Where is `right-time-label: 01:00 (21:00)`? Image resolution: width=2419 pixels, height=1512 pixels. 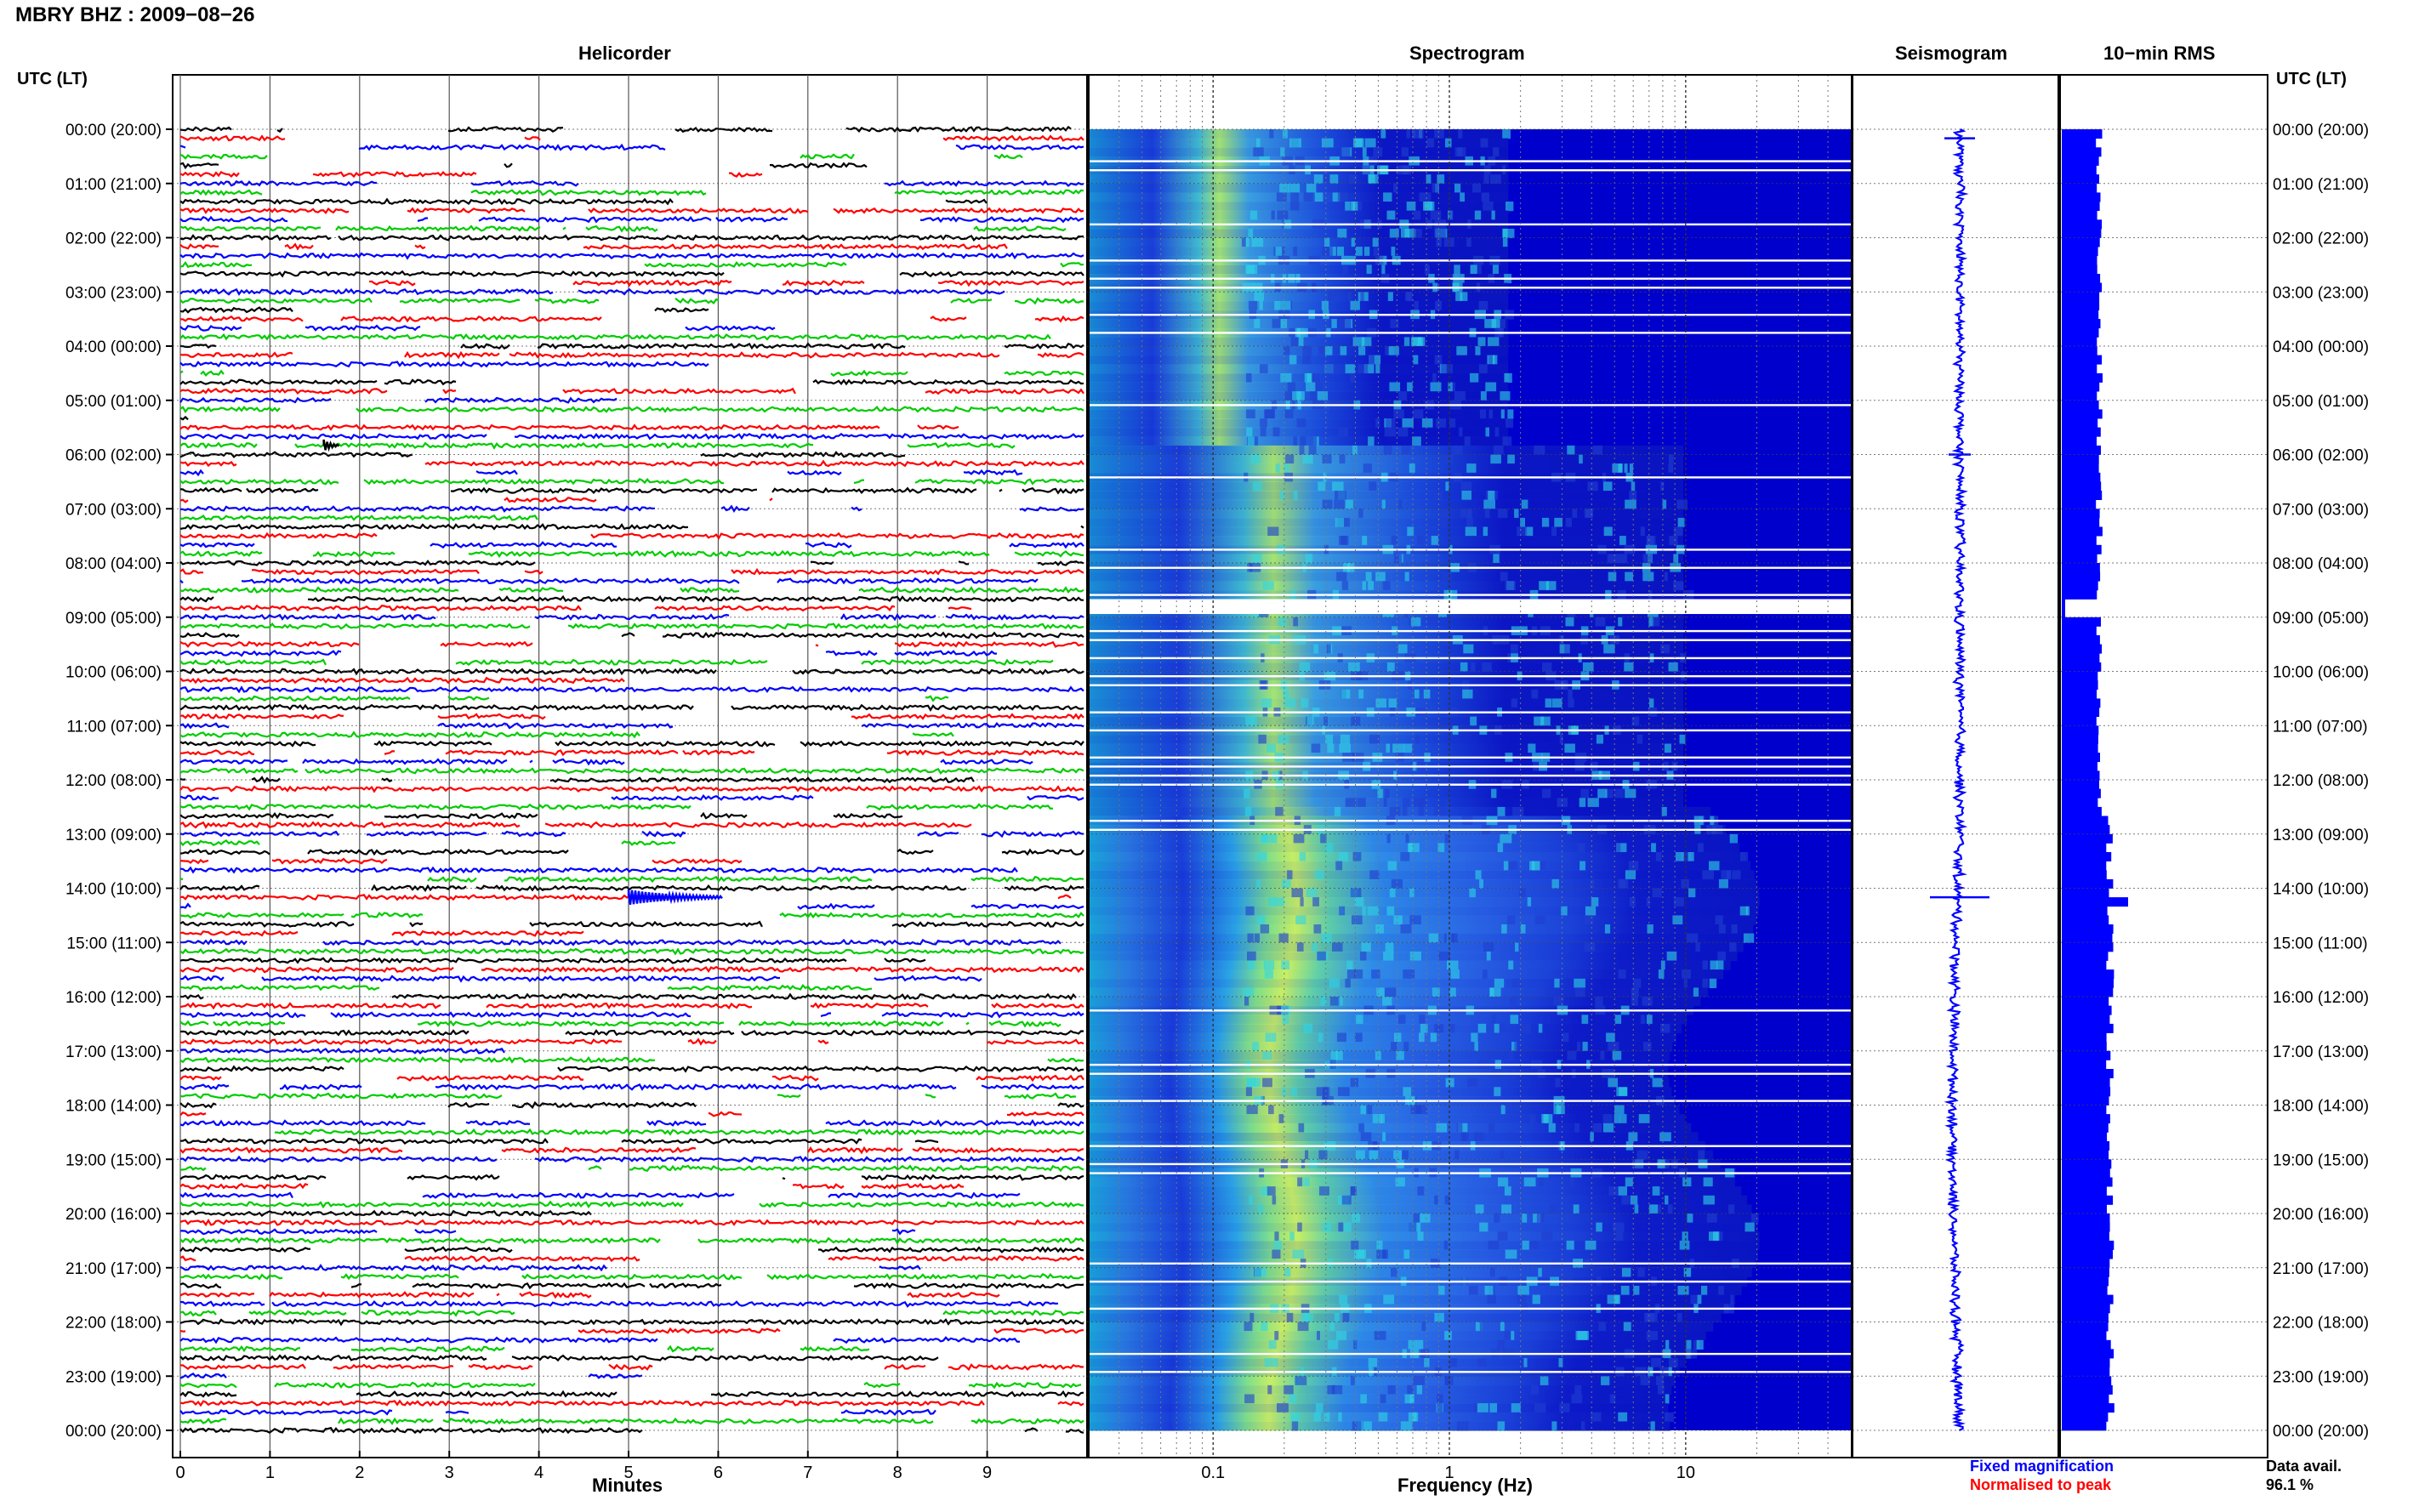 right-time-label: 01:00 (21:00) is located at coordinates (2321, 185).